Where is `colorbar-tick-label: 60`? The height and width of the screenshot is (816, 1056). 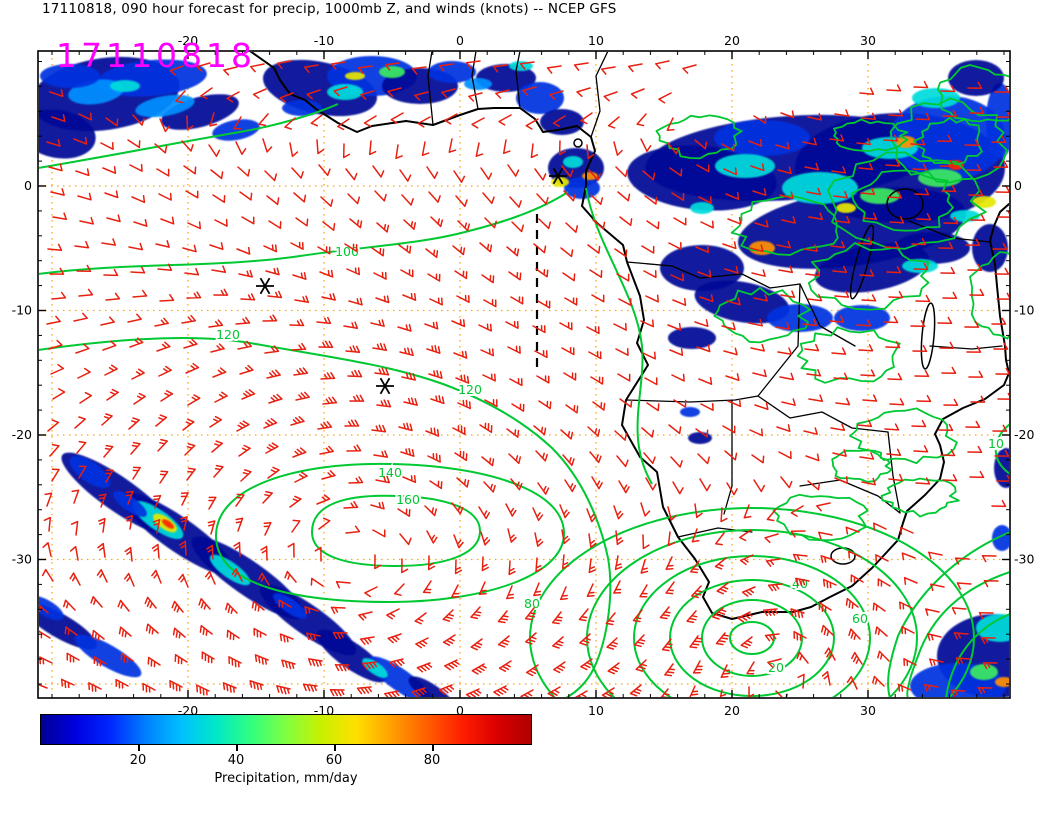
colorbar-tick-label: 60 is located at coordinates (334, 760).